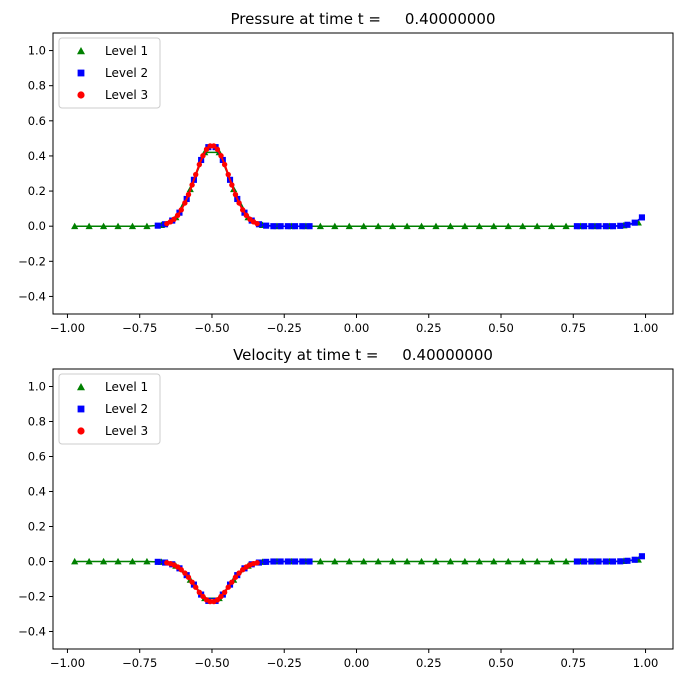  I want to click on legend: Level 1 Level 2 Level 3, so click(109, 73).